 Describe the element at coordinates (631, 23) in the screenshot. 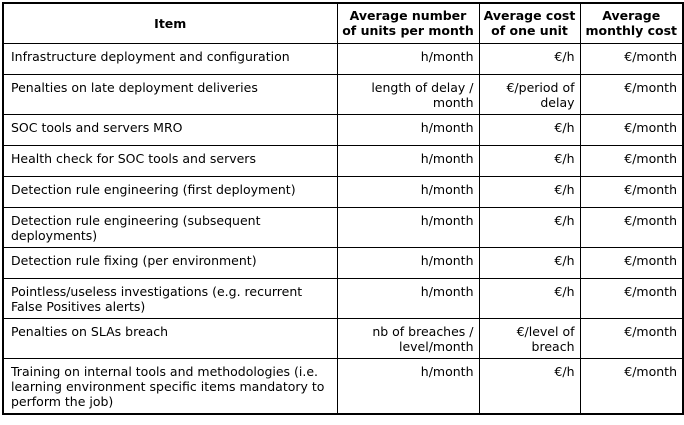

I see `column-header-monthly-cost: Average monthly cost` at that location.